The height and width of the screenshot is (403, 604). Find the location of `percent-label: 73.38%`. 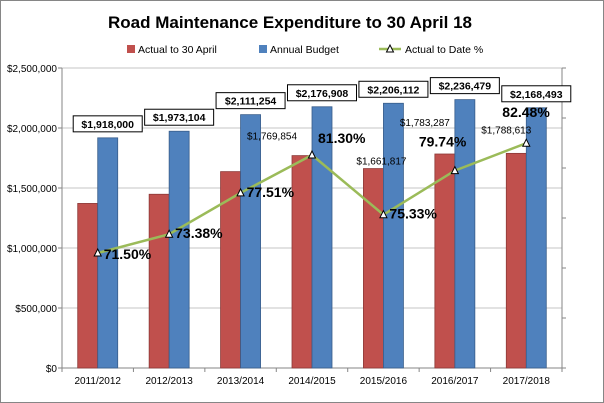

percent-label: 73.38% is located at coordinates (199, 233).